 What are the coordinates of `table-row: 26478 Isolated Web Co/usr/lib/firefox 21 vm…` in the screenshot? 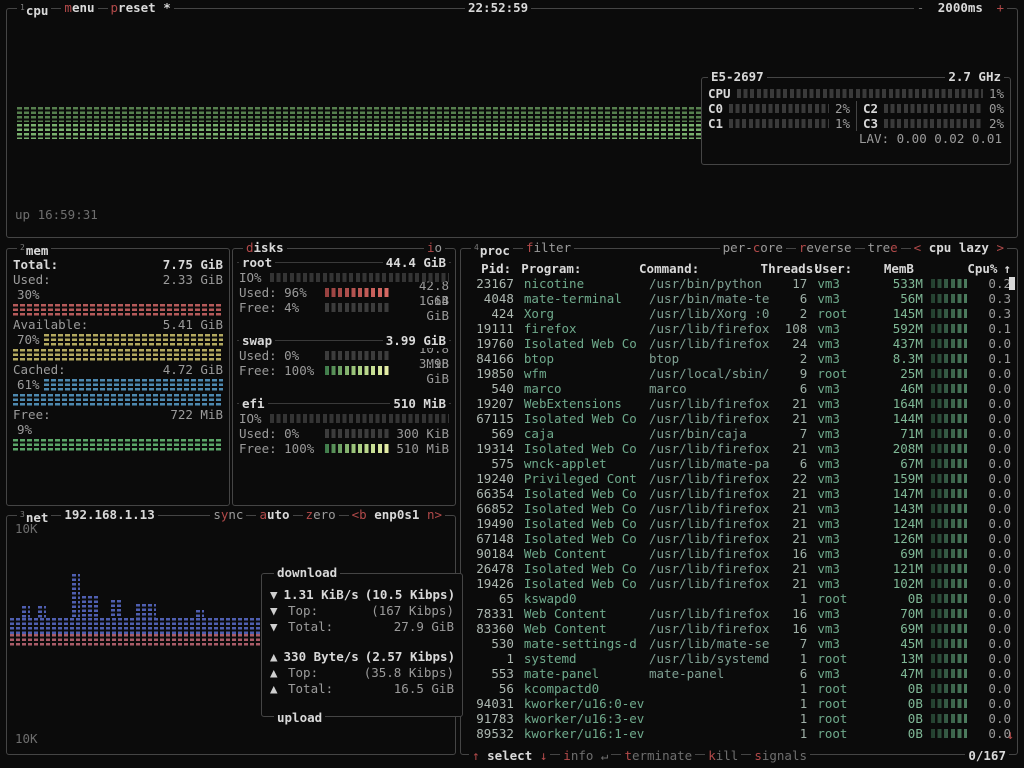 It's located at (739, 568).